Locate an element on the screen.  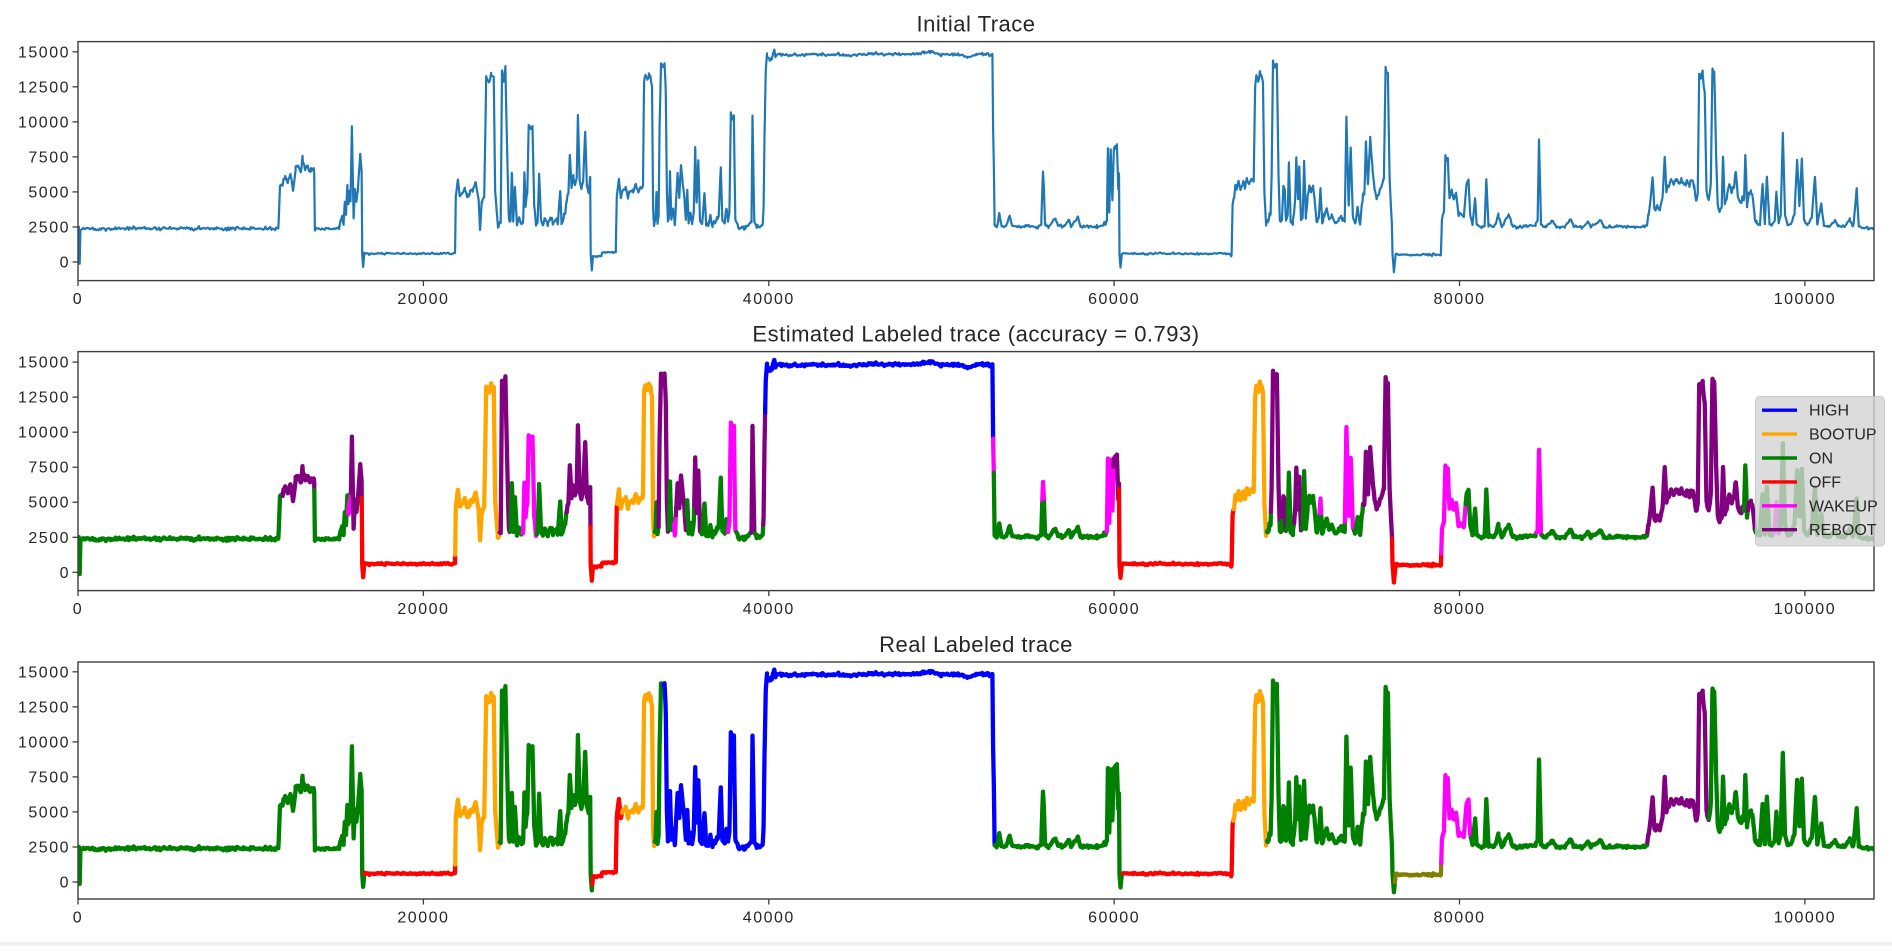
svg-text: HIGH is located at coordinates (1829, 411).